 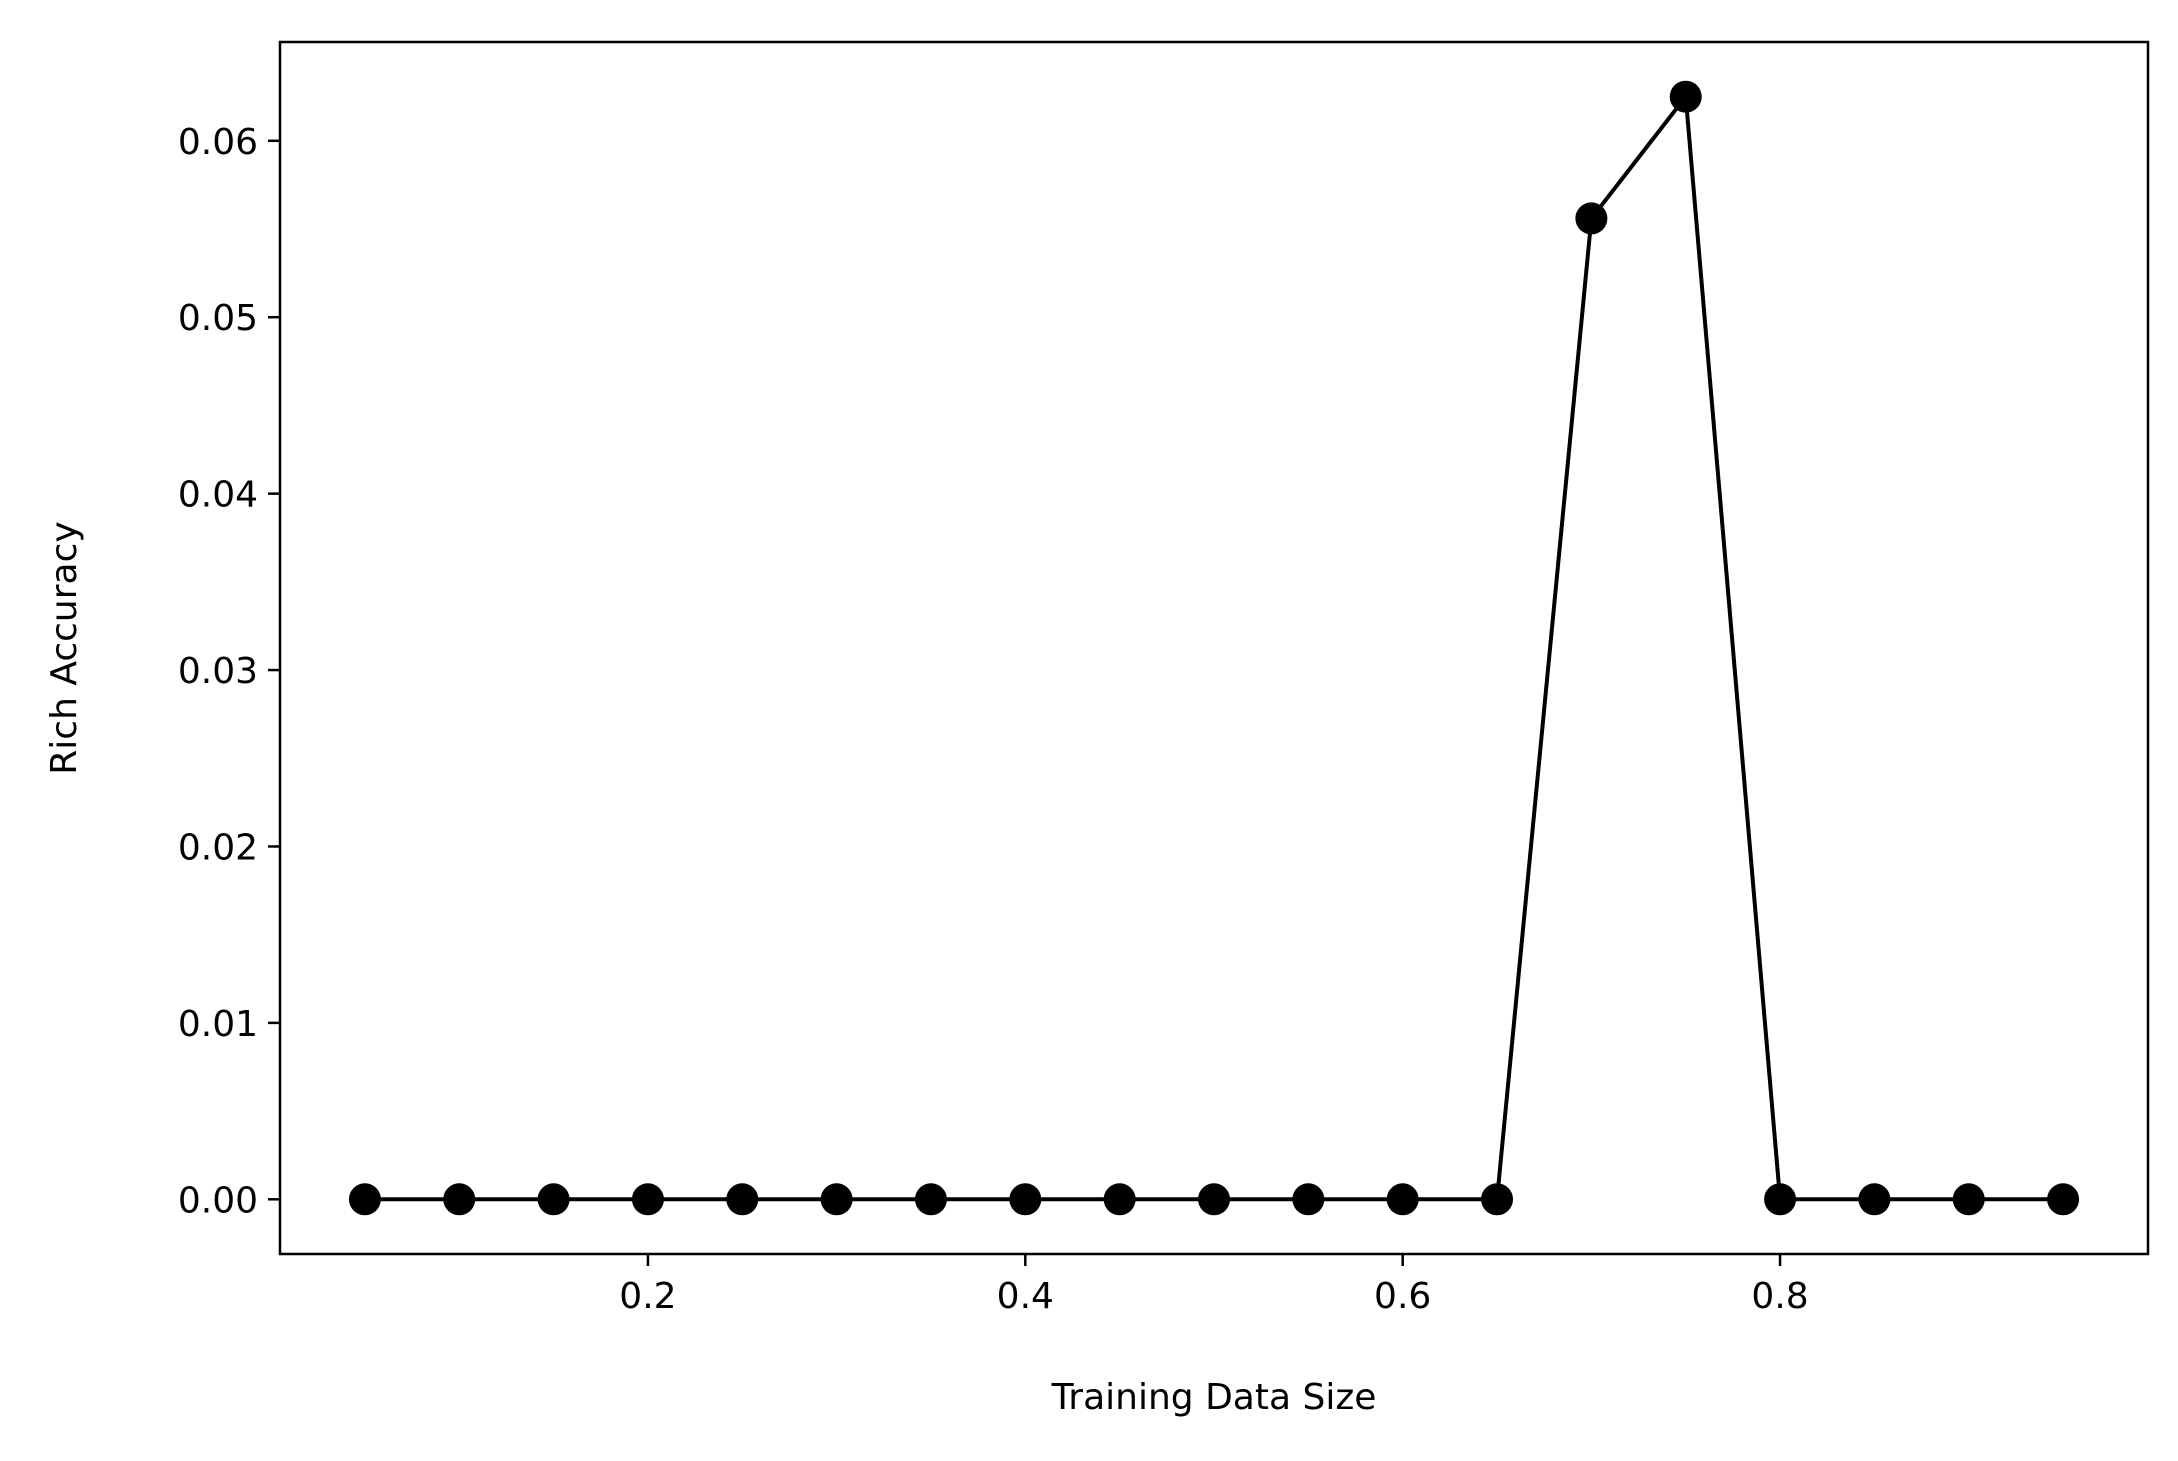 What do you see at coordinates (1214, 1397) in the screenshot?
I see `x-axis-label: Training Data Size` at bounding box center [1214, 1397].